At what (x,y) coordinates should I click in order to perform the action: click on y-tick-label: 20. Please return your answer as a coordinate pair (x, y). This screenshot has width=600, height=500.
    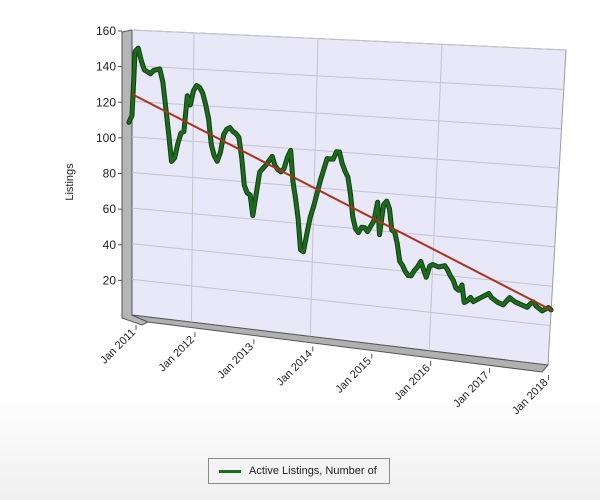
    Looking at the image, I should click on (110, 280).